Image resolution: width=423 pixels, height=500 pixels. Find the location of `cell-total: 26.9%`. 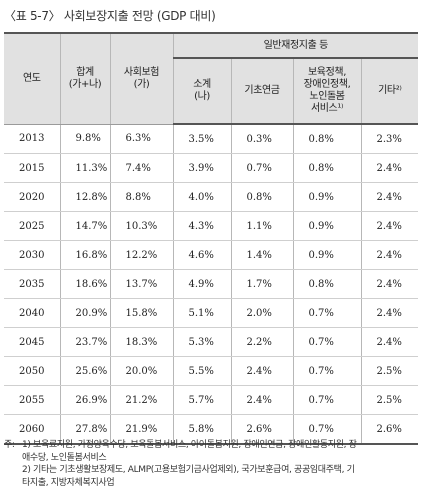

cell-total: 26.9% is located at coordinates (84, 400).